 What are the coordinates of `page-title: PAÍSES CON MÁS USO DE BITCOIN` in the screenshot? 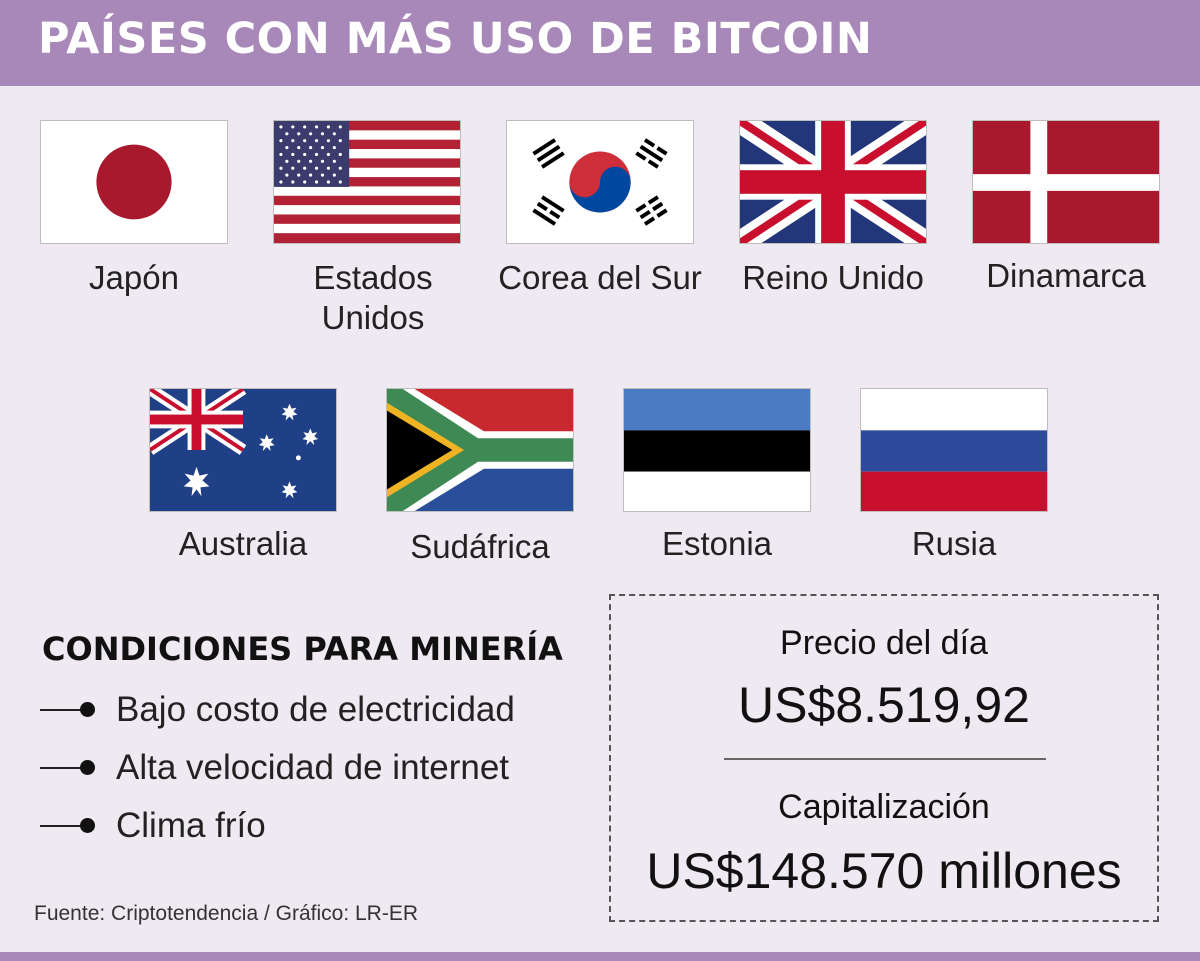 It's located at (455, 39).